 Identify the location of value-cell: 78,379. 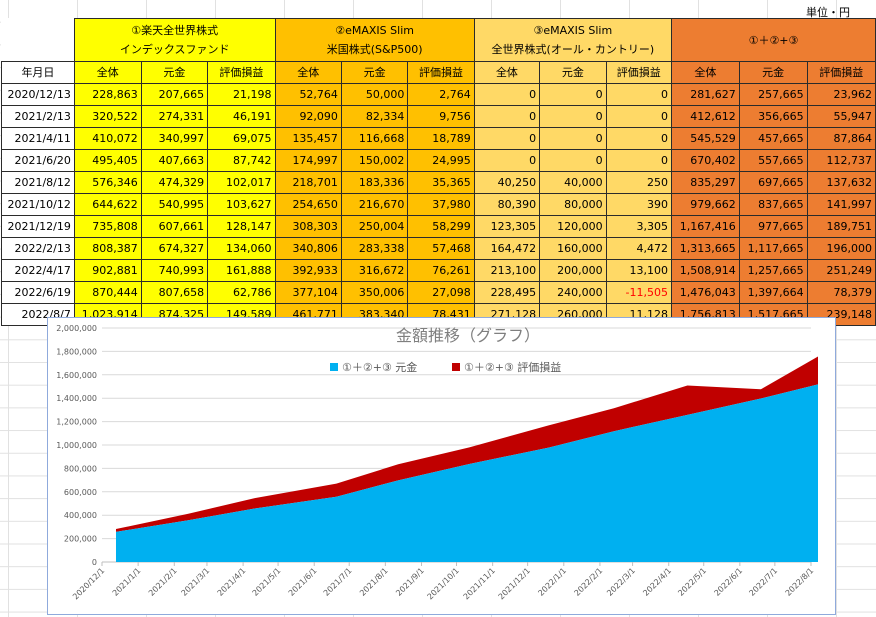
(841, 292).